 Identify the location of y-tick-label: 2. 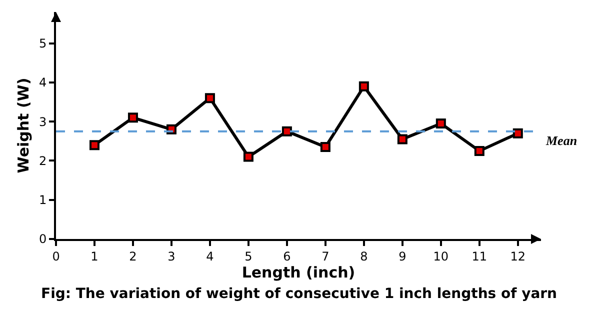
(42, 161).